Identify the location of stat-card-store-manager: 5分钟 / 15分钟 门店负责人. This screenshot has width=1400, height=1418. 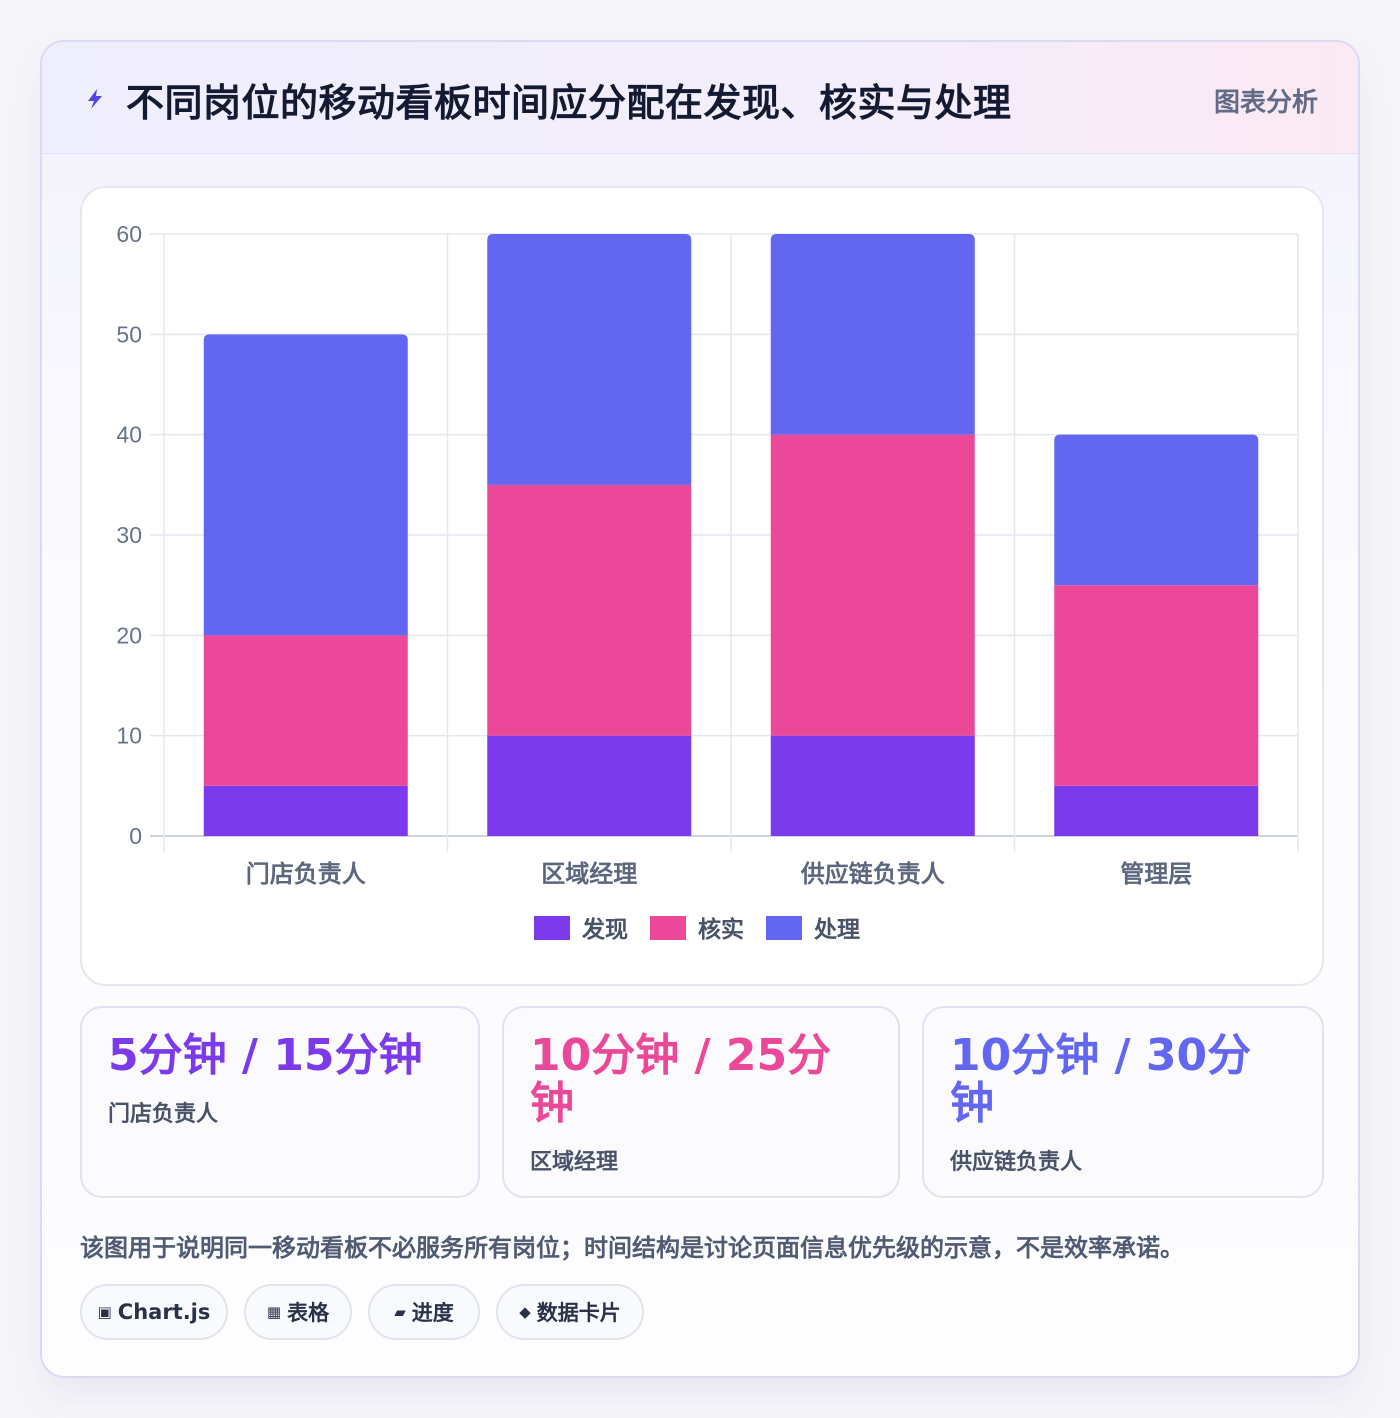
(280, 1102).